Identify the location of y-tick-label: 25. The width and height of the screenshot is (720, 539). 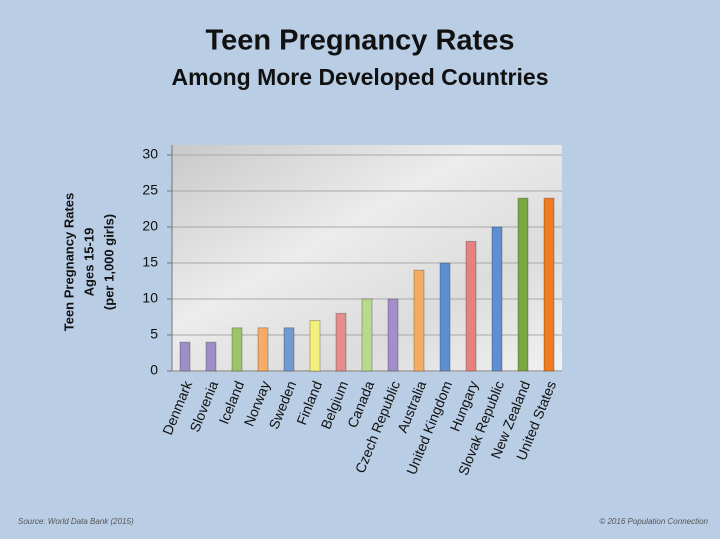
(150, 190).